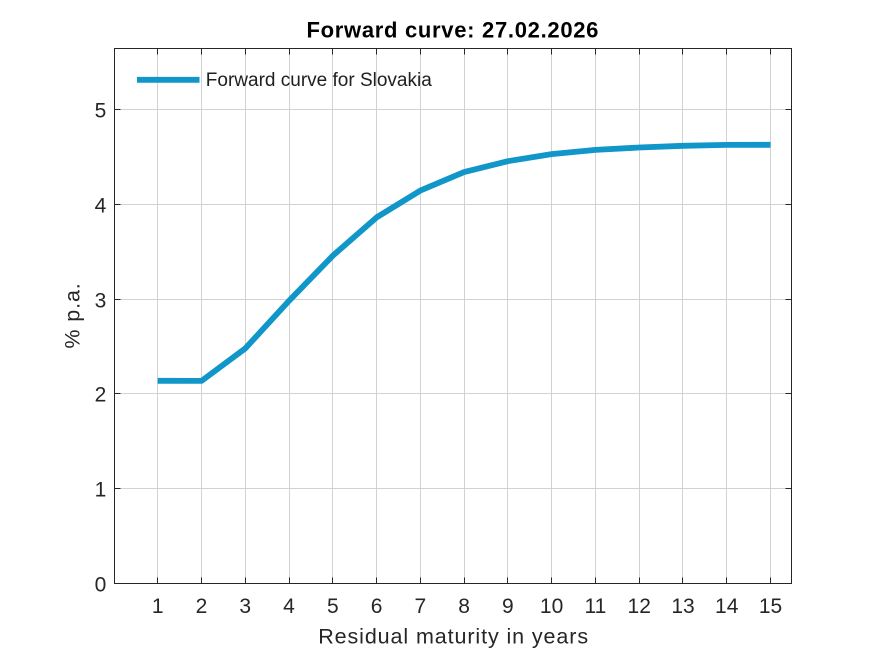 The width and height of the screenshot is (875, 656). What do you see at coordinates (452, 30) in the screenshot?
I see `svg-text: Forward curve: 27.02.2026` at bounding box center [452, 30].